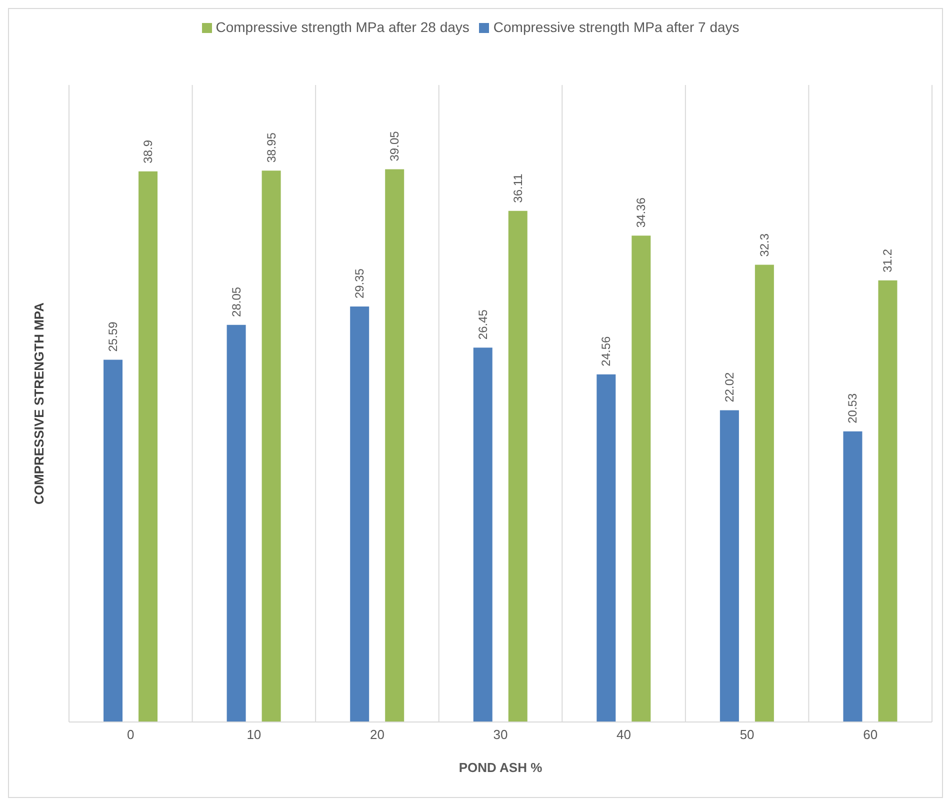 The height and width of the screenshot is (805, 951). Describe the element at coordinates (870, 734) in the screenshot. I see `x-tick-label: 60` at that location.